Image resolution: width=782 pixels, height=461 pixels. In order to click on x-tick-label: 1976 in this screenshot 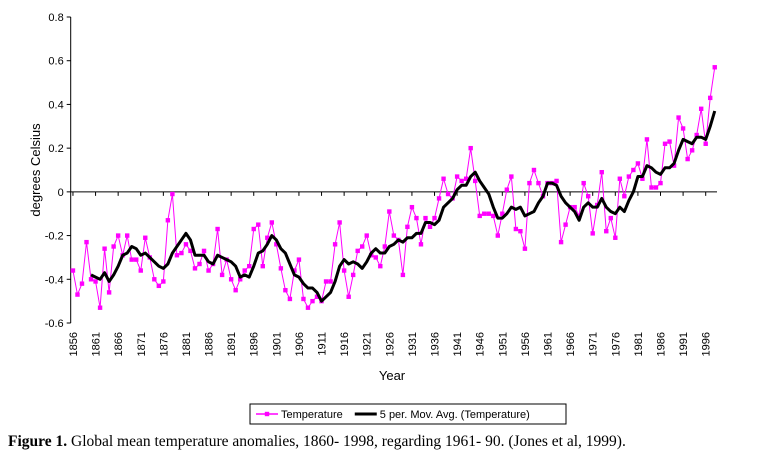, I will do `click(616, 344)`.